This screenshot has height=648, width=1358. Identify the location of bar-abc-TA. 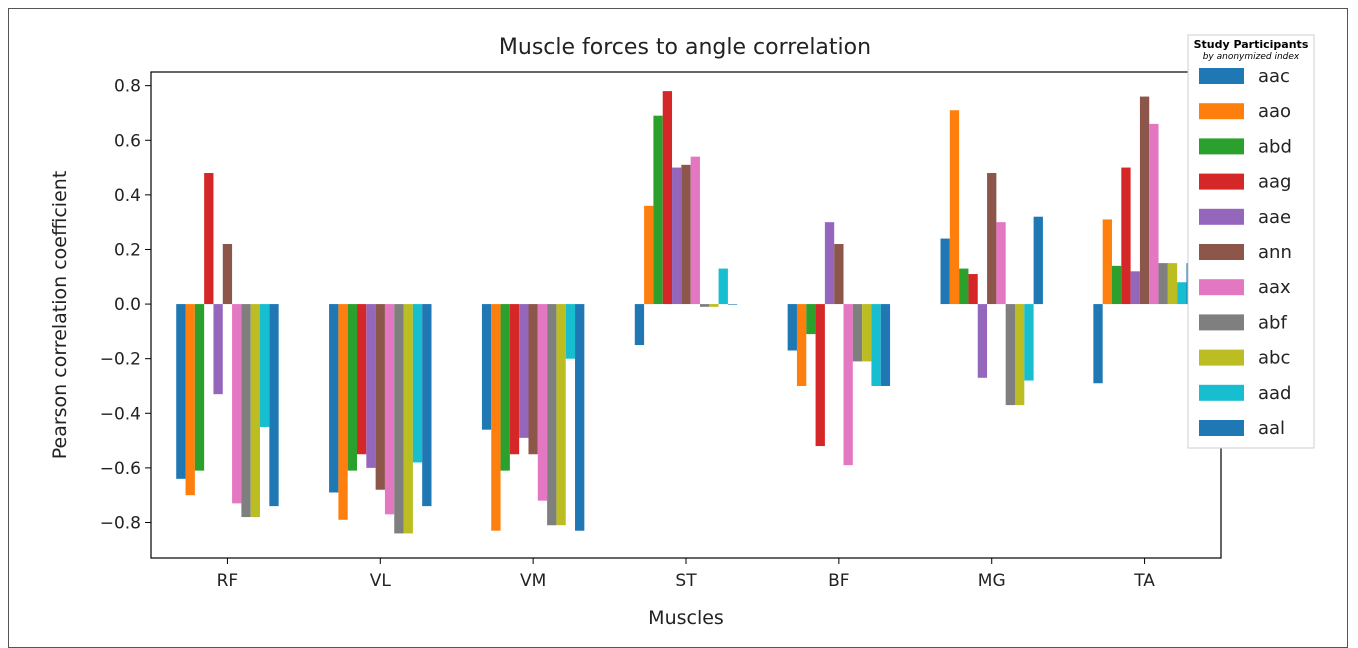
(1172, 284).